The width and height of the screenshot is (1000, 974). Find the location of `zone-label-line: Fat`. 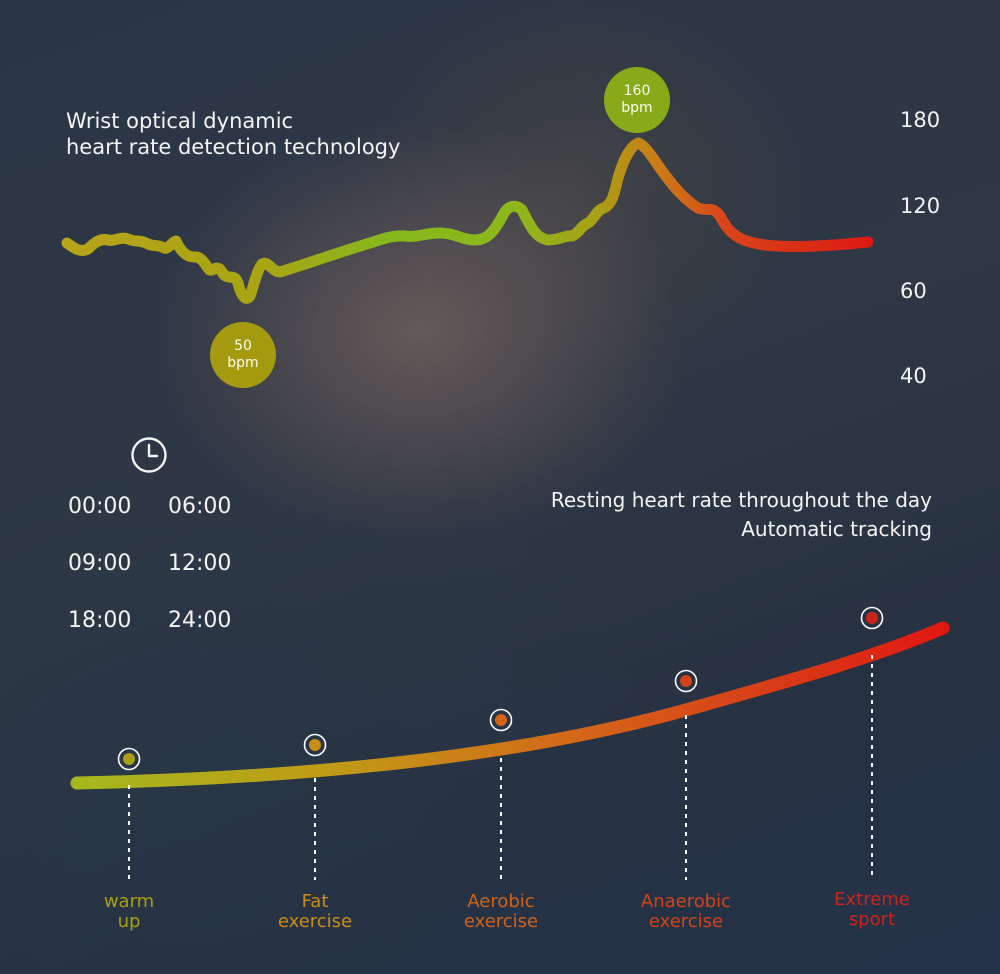

zone-label-line: Fat is located at coordinates (315, 901).